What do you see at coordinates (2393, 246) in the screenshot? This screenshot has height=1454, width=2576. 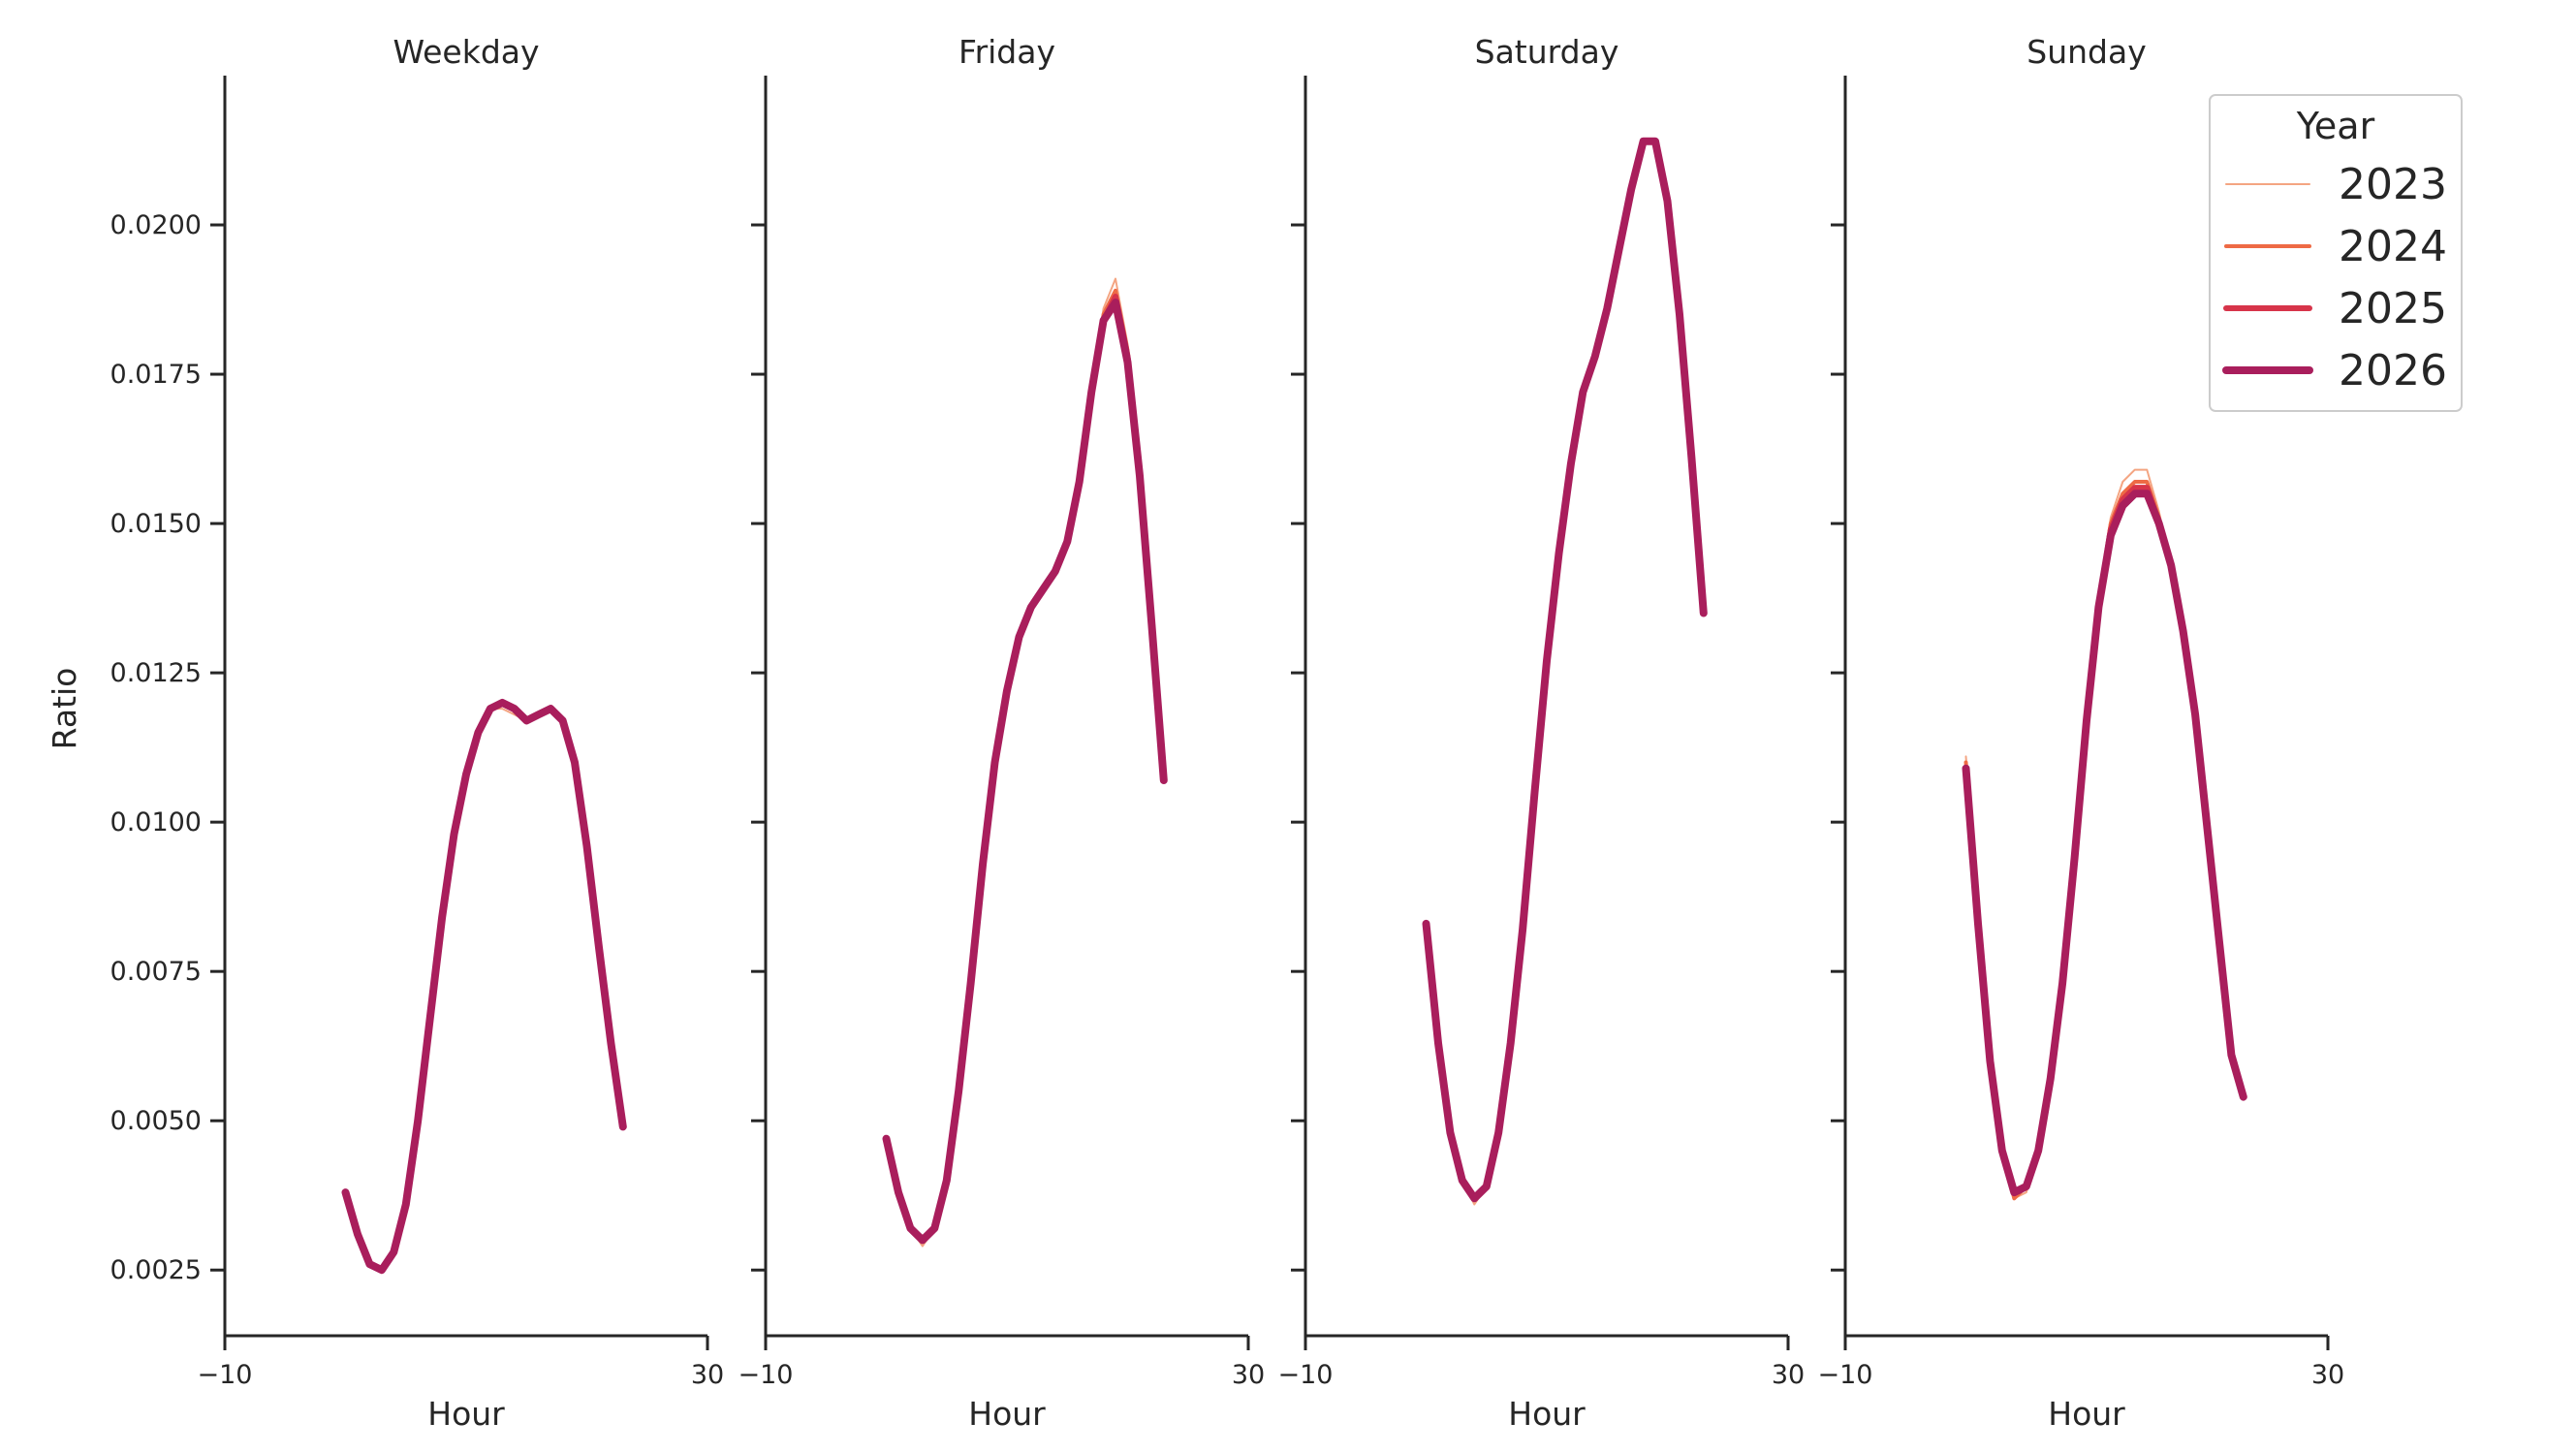 I see `legend-label-2024: 2024` at bounding box center [2393, 246].